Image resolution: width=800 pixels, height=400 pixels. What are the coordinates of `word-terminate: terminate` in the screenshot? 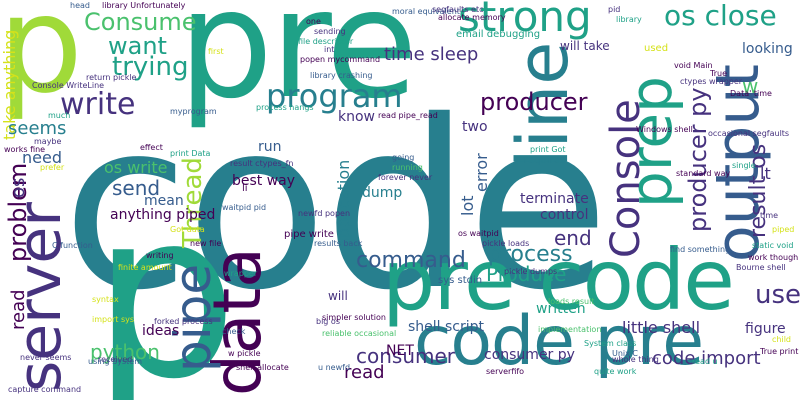 It's located at (554, 199).